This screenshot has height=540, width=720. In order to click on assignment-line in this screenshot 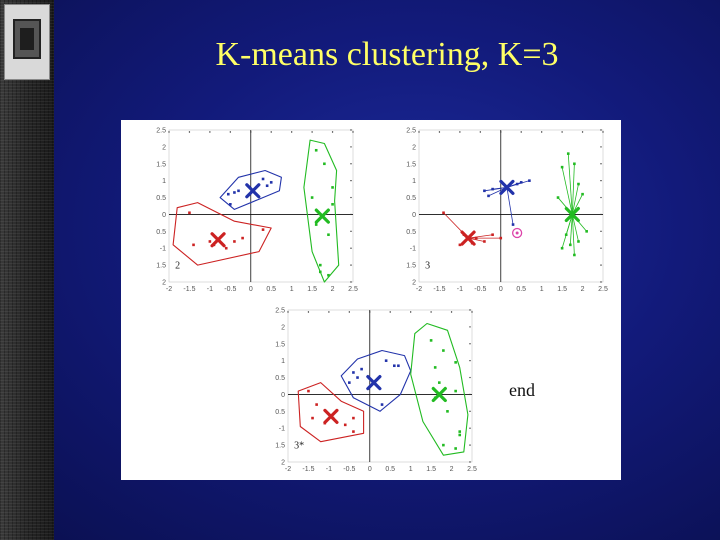, I will do `click(573, 234)`.